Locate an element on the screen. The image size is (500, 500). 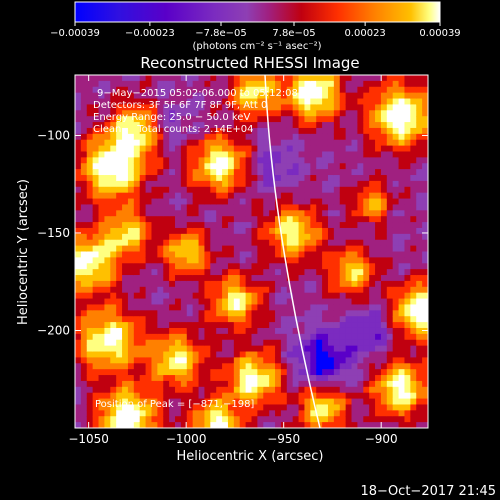
x-tick-label: −950 is located at coordinates (283, 439).